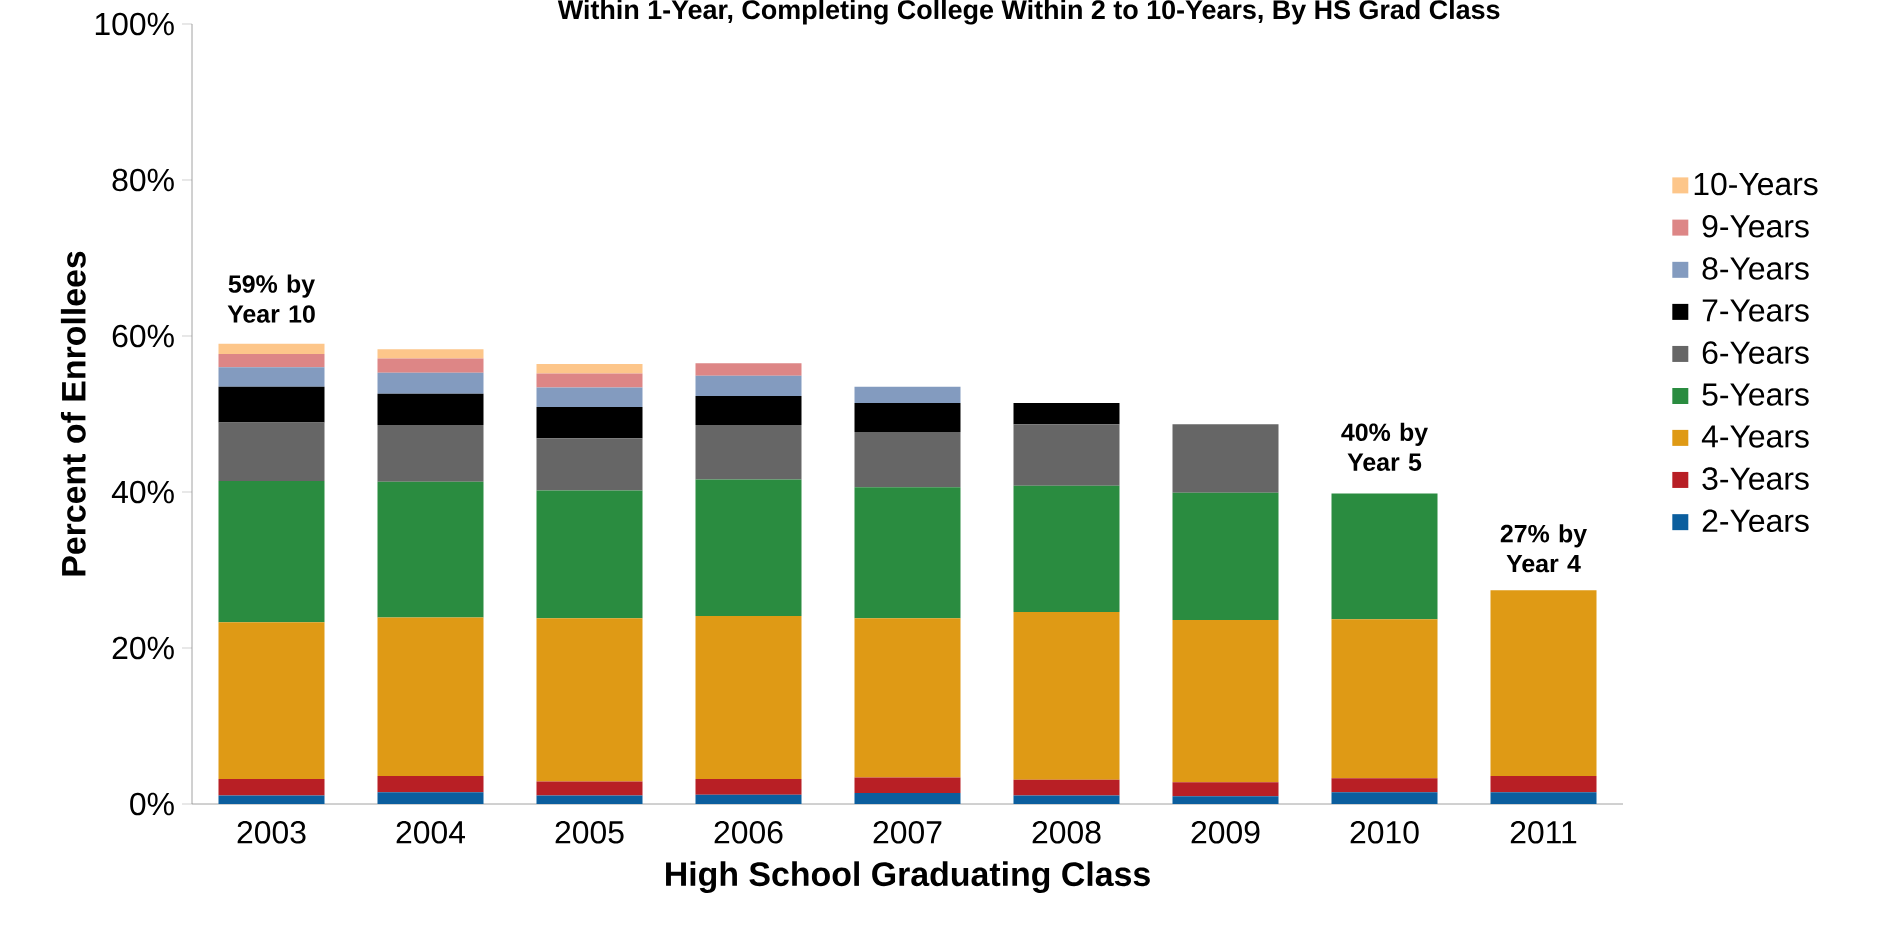 The height and width of the screenshot is (933, 1879). Describe the element at coordinates (1755, 521) in the screenshot. I see `legend-label: 2-Years` at that location.